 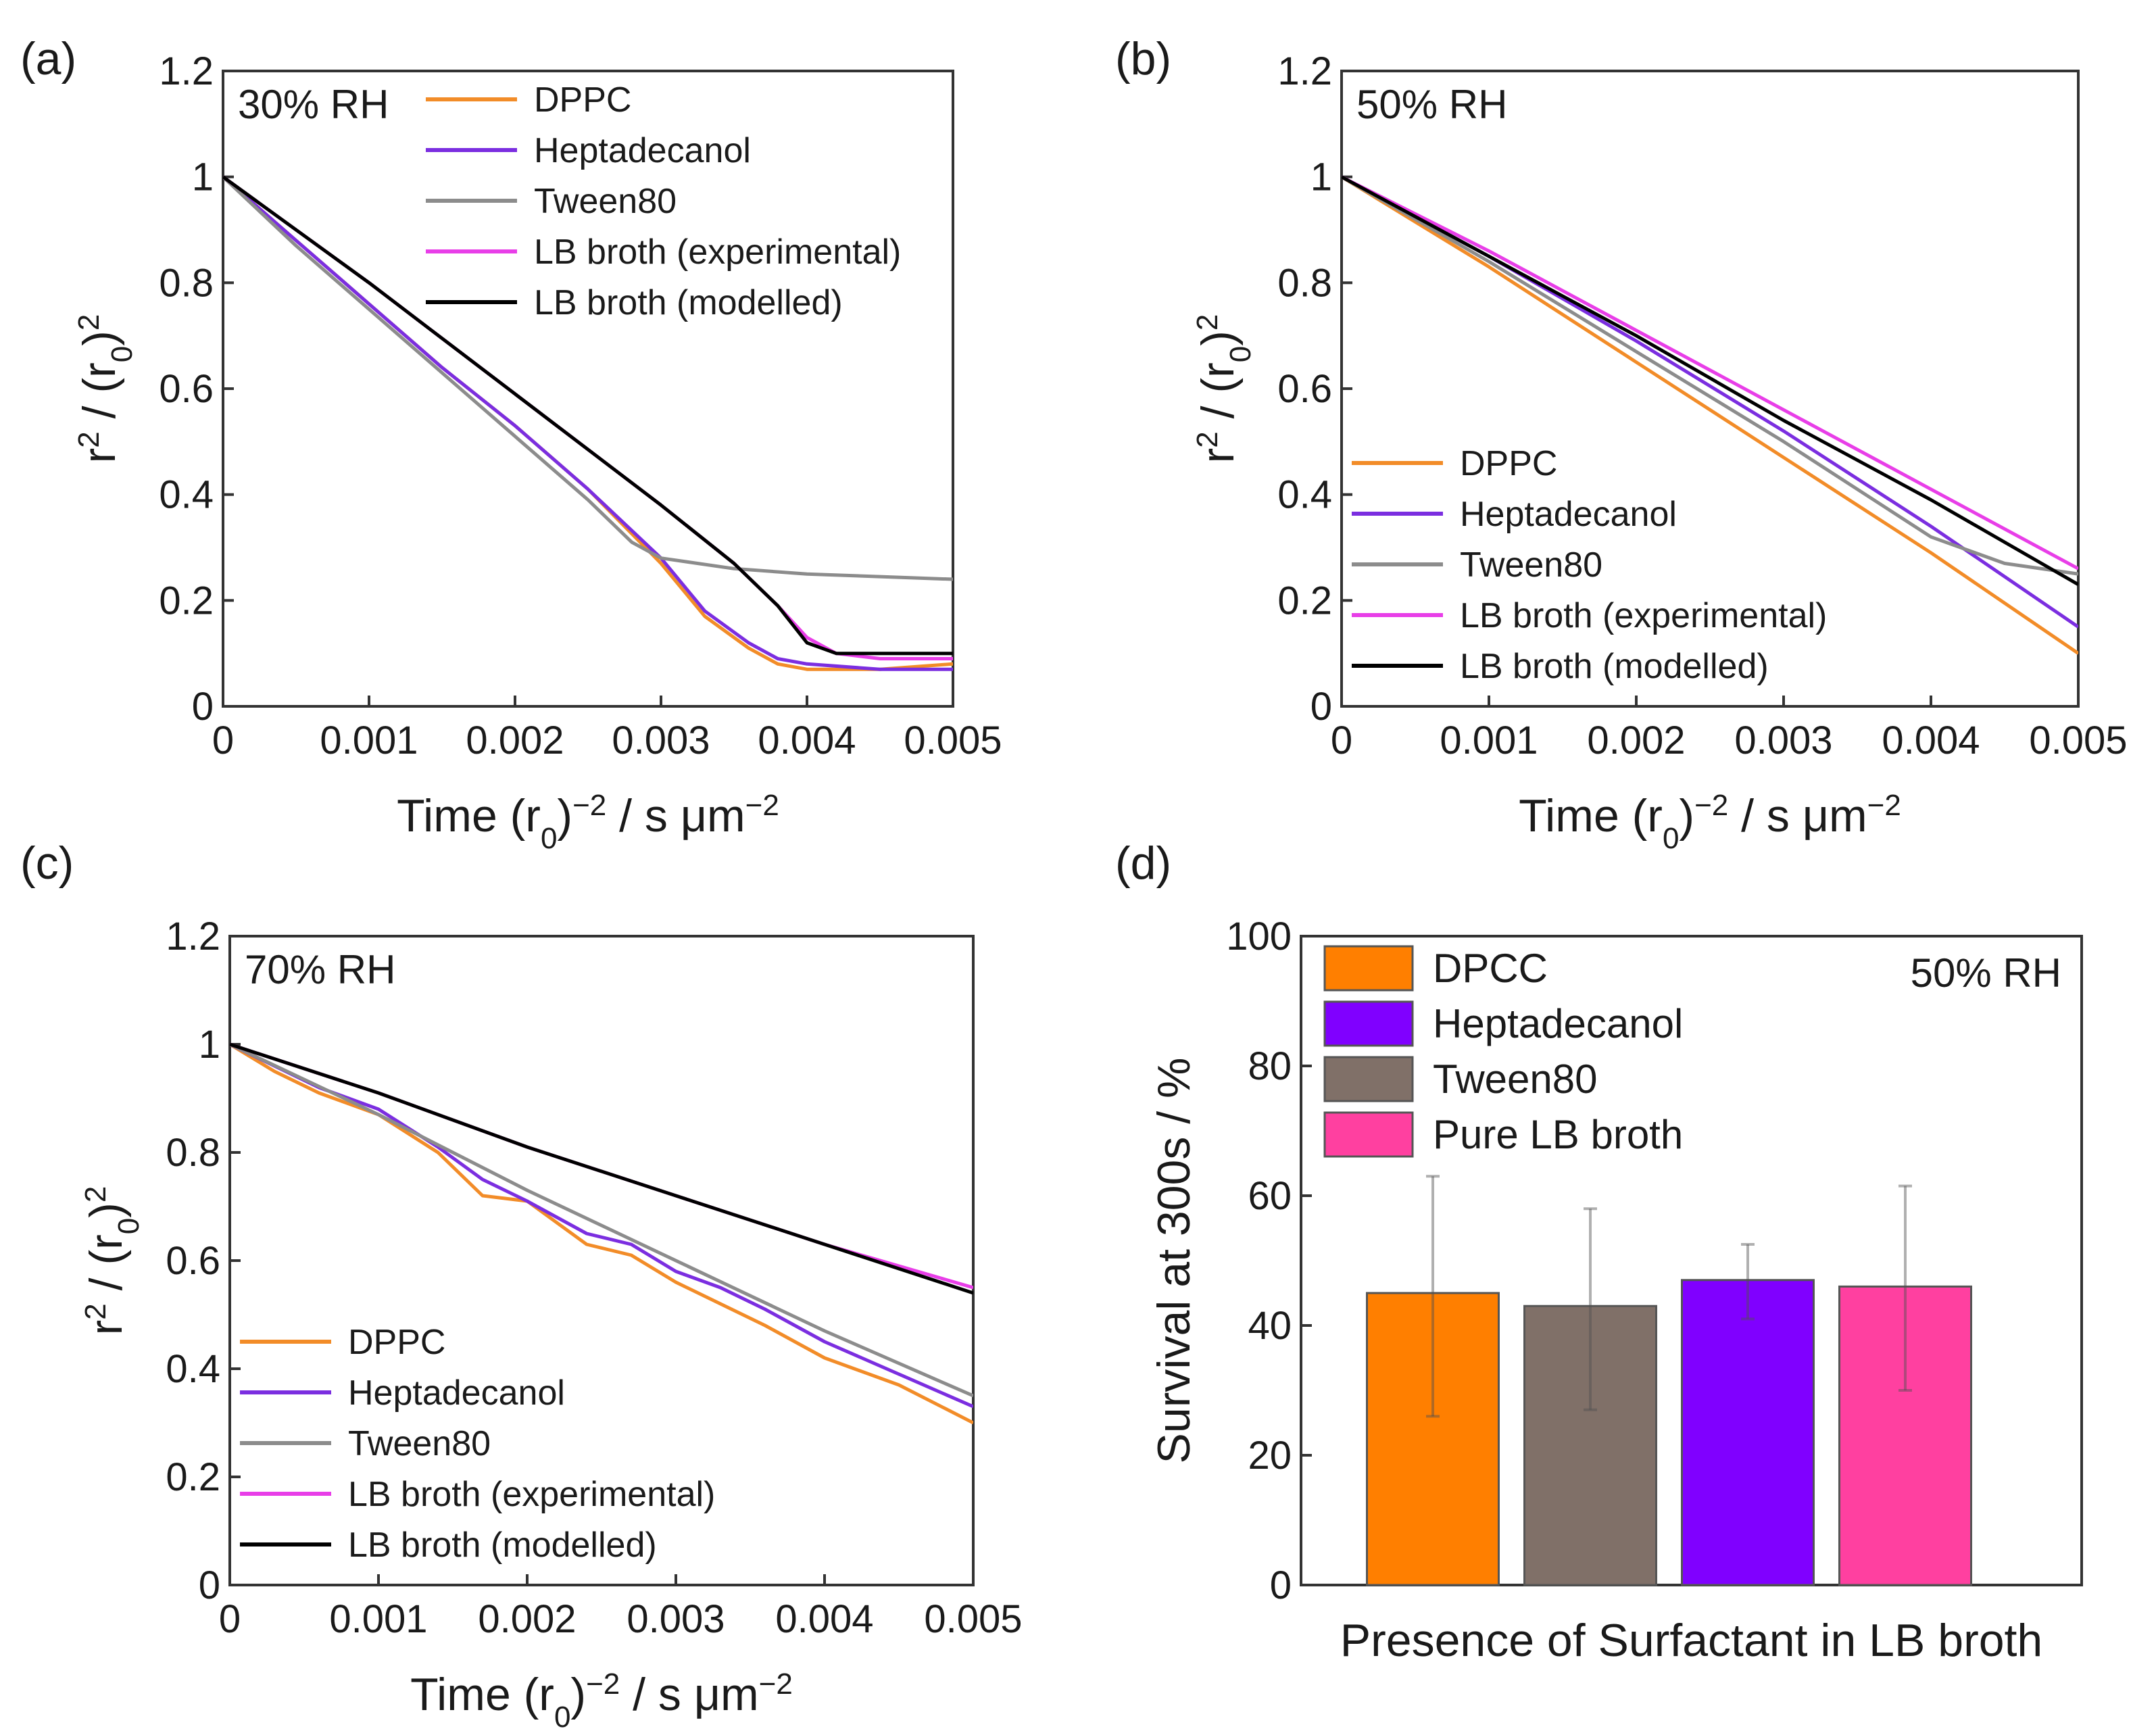 I want to click on legend-label: Pure LB broth, so click(x=1558, y=1134).